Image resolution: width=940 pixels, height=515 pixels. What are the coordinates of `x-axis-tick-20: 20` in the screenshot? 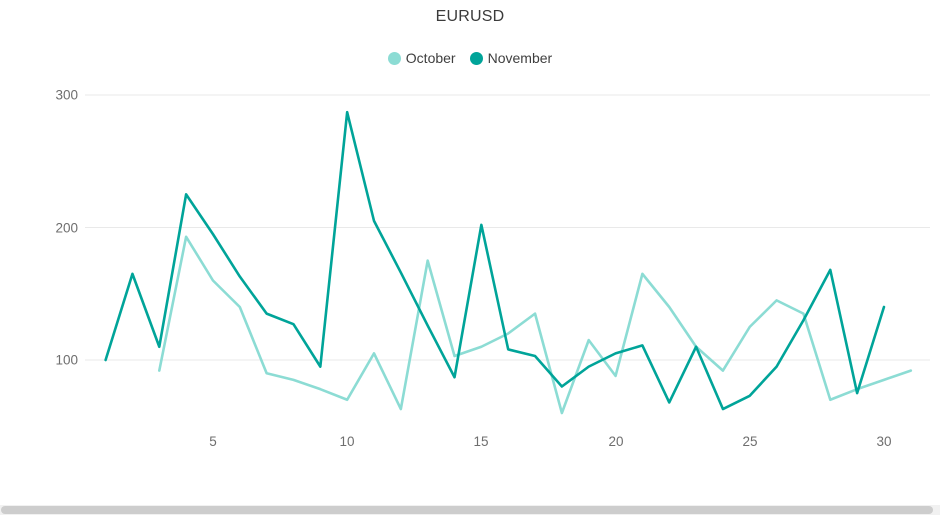 It's located at (616, 441).